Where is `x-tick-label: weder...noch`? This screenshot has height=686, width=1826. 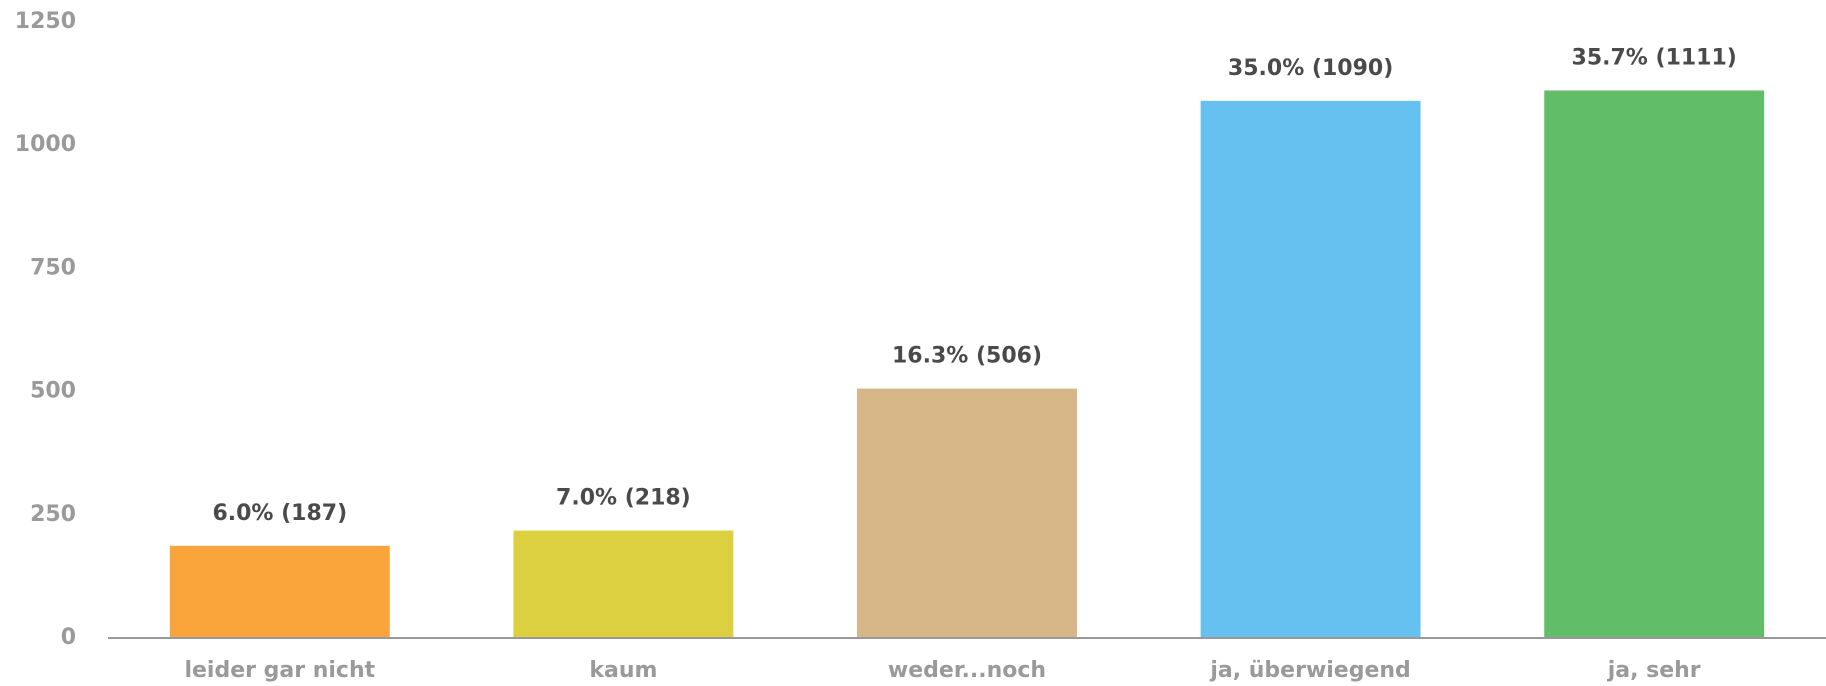
x-tick-label: weder...noch is located at coordinates (967, 670).